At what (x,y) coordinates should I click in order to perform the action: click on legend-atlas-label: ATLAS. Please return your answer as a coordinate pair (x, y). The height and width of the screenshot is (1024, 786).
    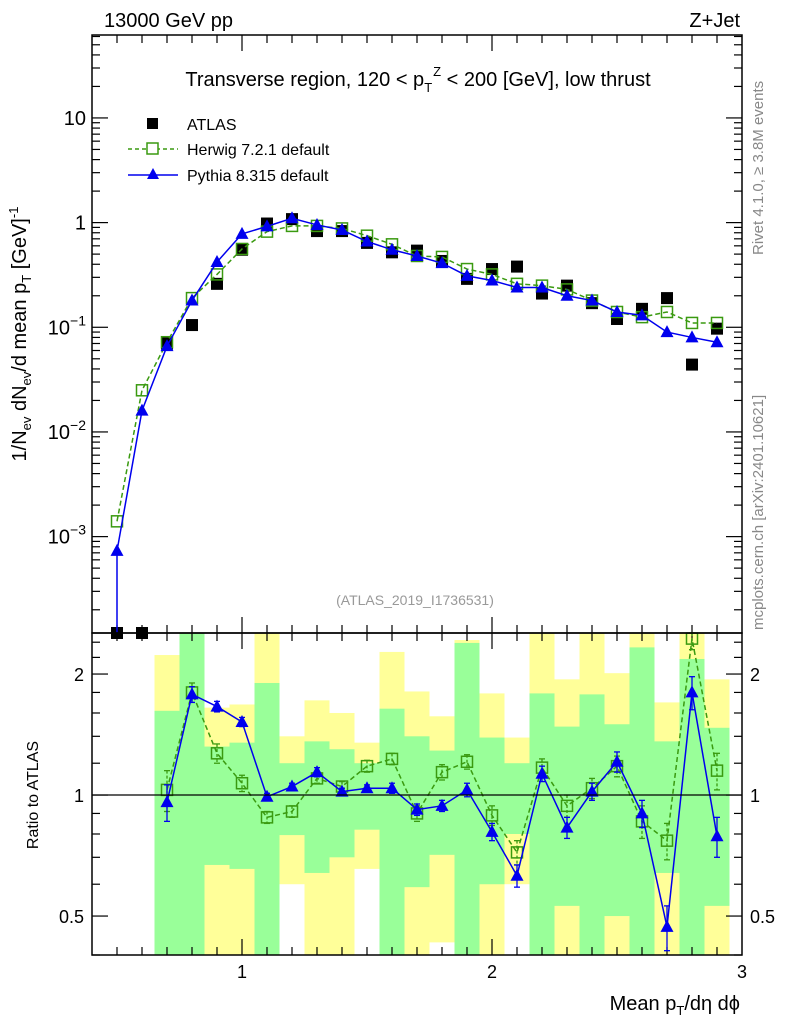
    Looking at the image, I should click on (212, 125).